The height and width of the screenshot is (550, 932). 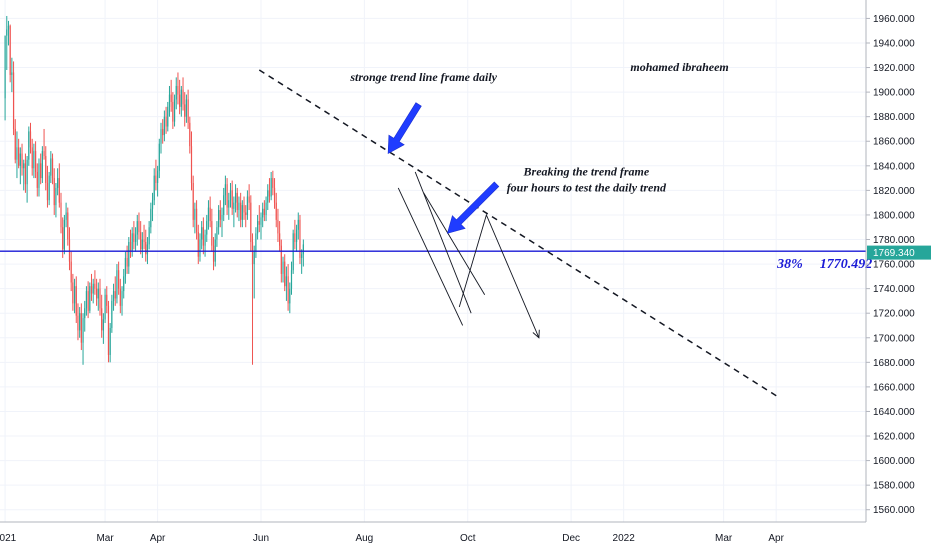 I want to click on x-tick-label: Jun, so click(x=261, y=538).